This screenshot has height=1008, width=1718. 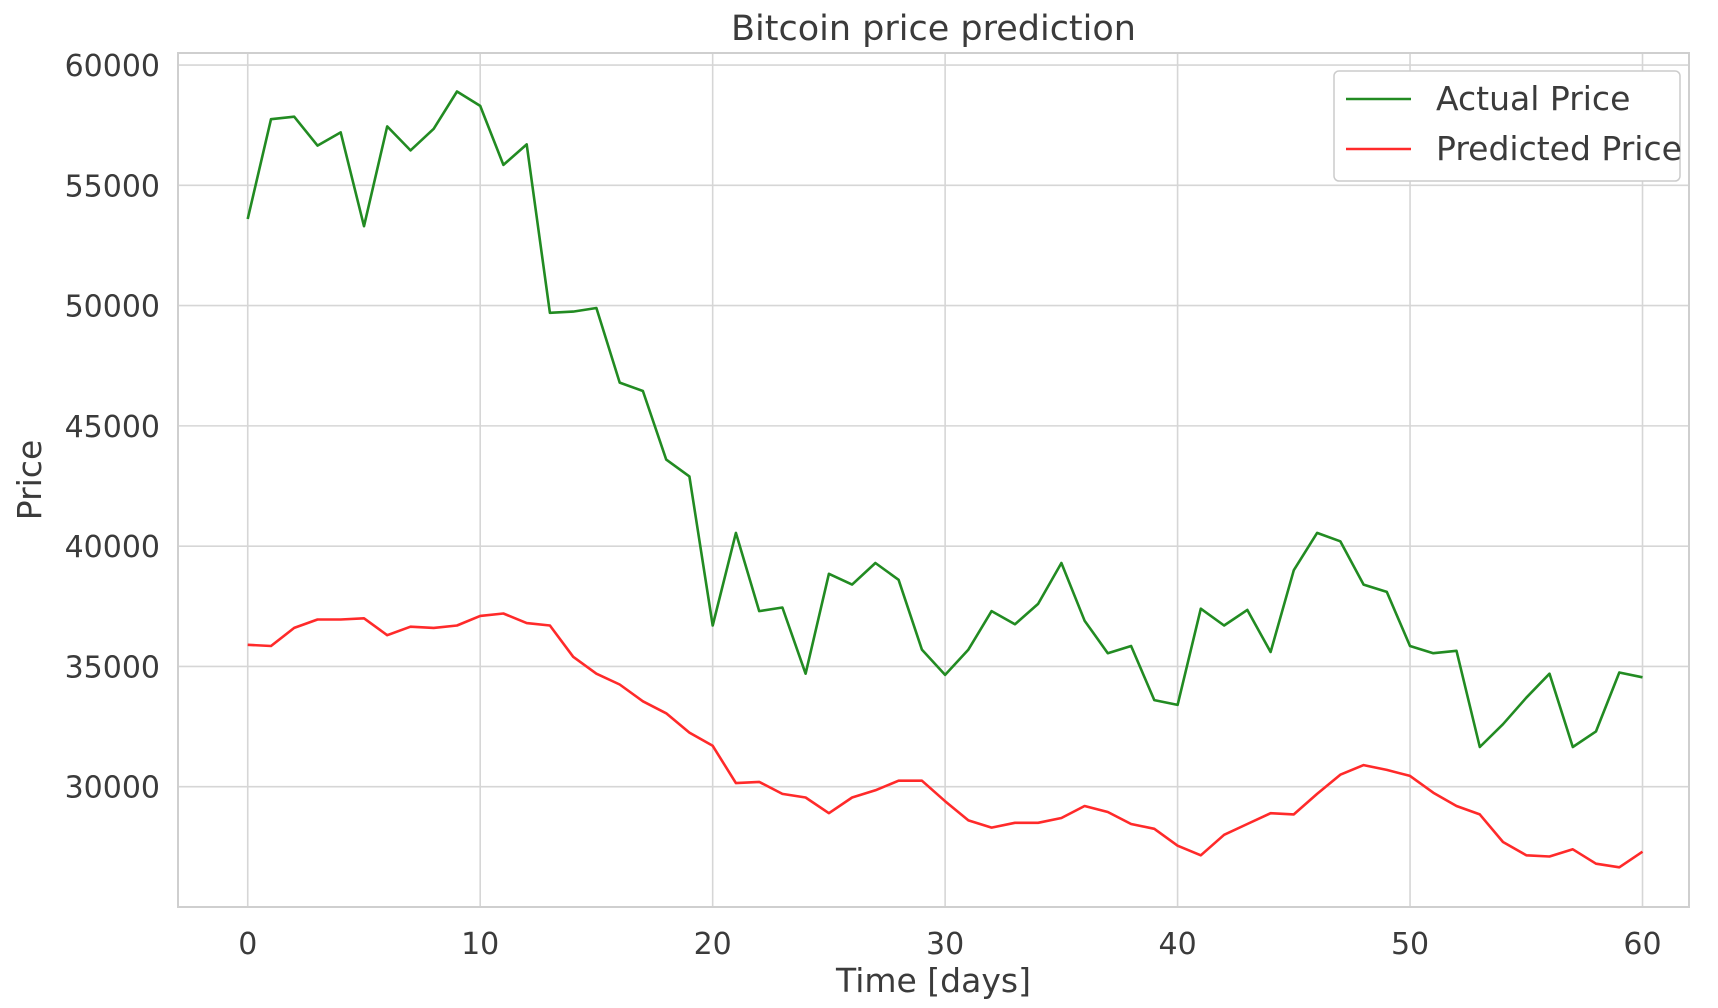 What do you see at coordinates (933, 29) in the screenshot?
I see `chart-title: Bitcoin price prediction` at bounding box center [933, 29].